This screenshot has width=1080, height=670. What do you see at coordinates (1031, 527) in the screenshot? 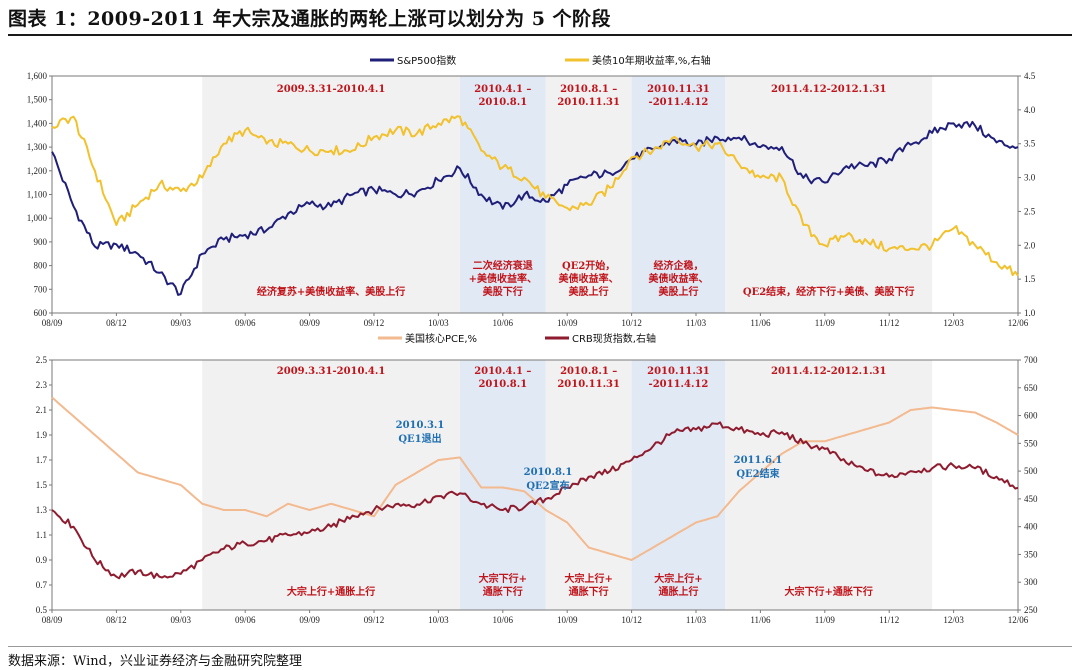
I see `y-right-tick-label: 400` at bounding box center [1031, 527].